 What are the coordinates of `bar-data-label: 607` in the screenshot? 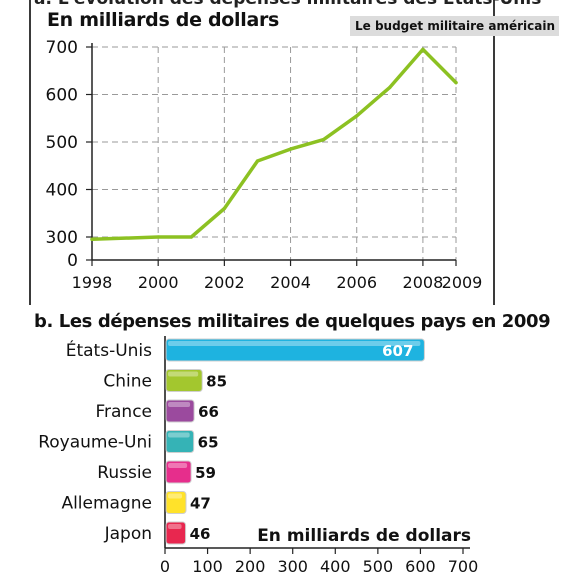 It's located at (397, 351).